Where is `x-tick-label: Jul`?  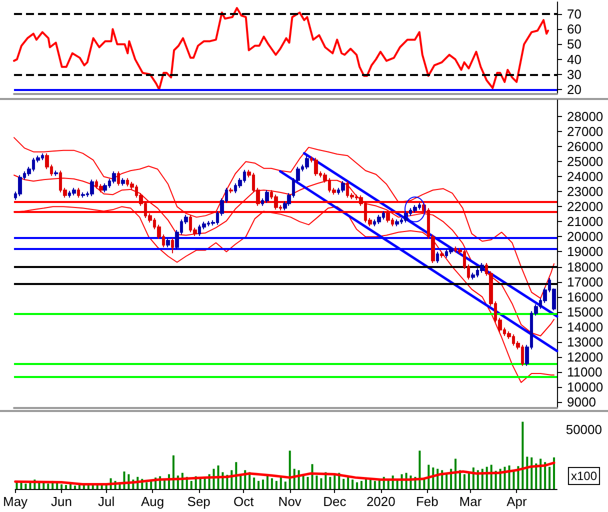 x-tick-label: Jul is located at coordinates (106, 501).